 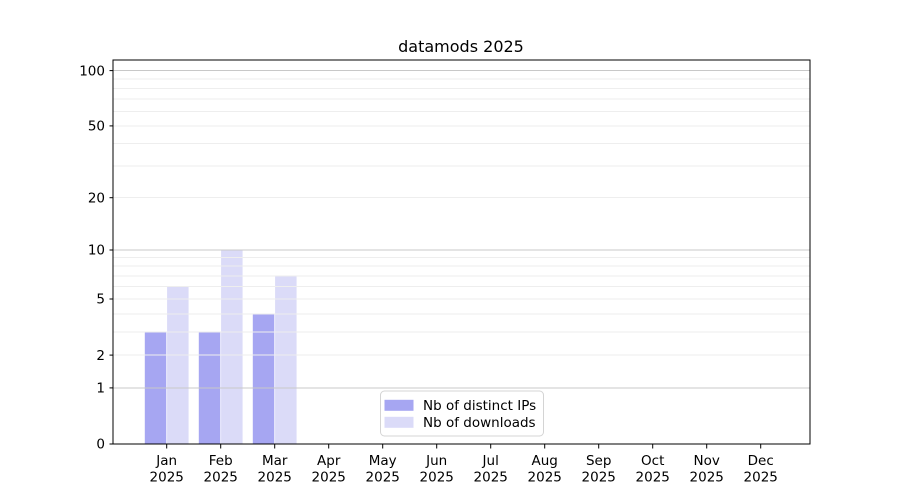 I want to click on bar-nb-of-distinct-ips-mar, so click(x=263, y=378).